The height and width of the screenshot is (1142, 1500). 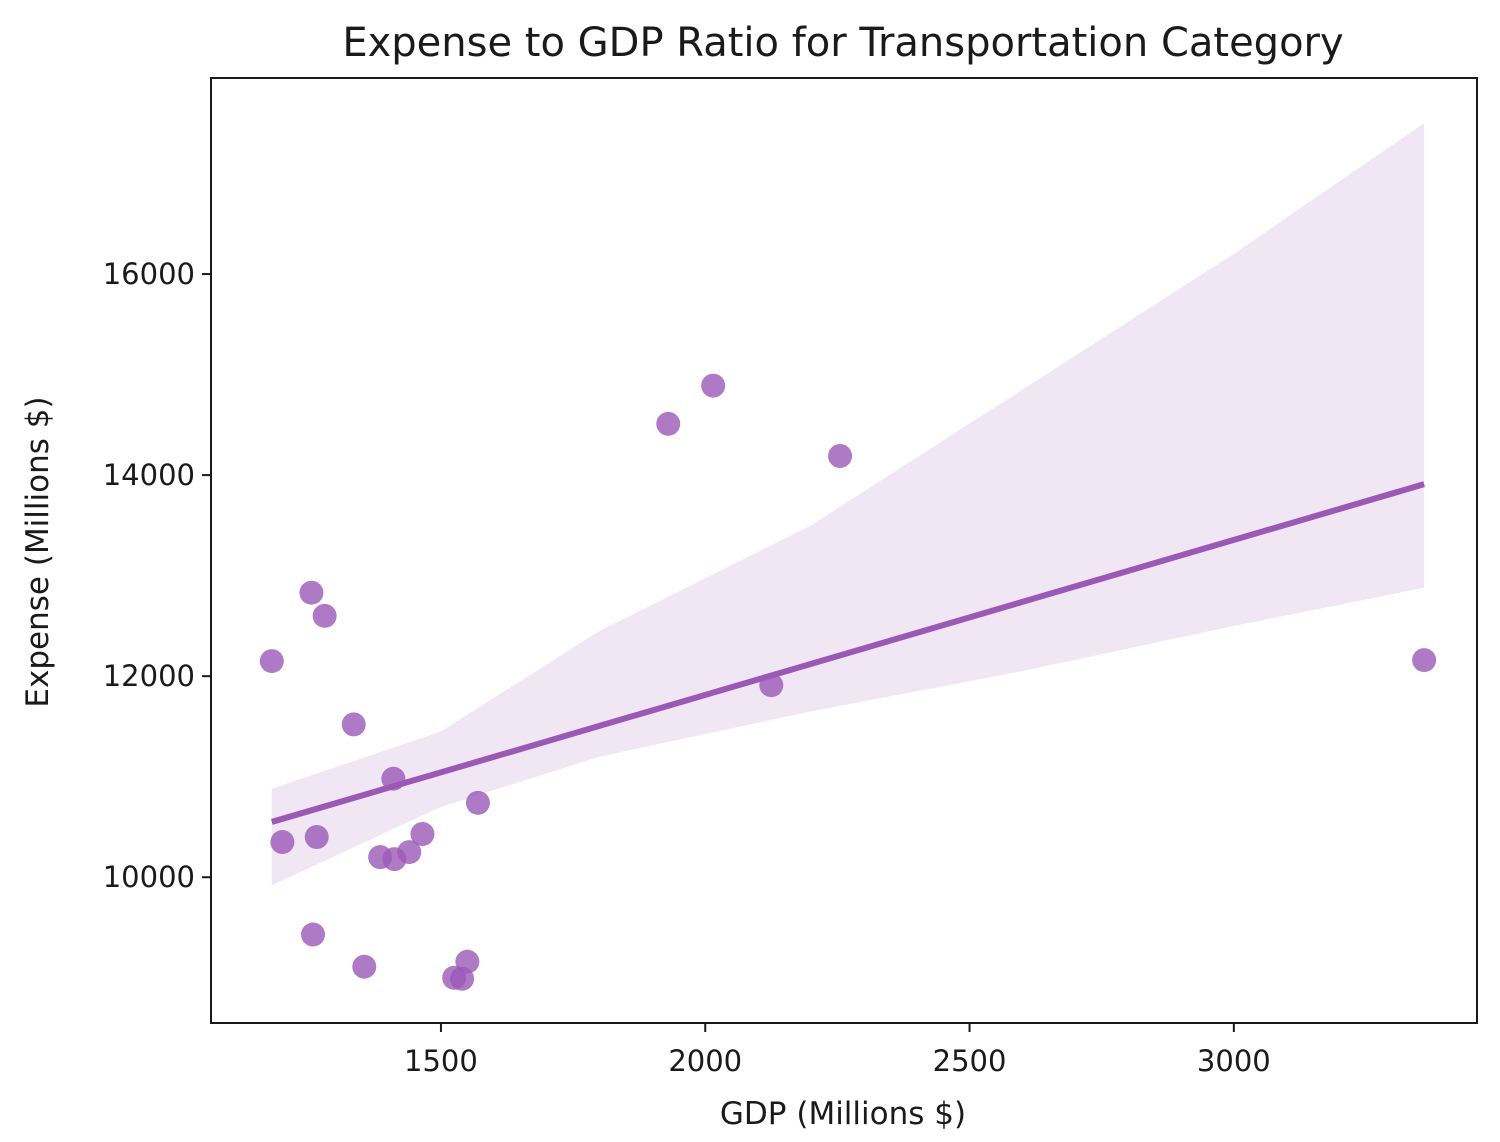 What do you see at coordinates (38, 551) in the screenshot?
I see `y-axis-label: Expense (Millions $)` at bounding box center [38, 551].